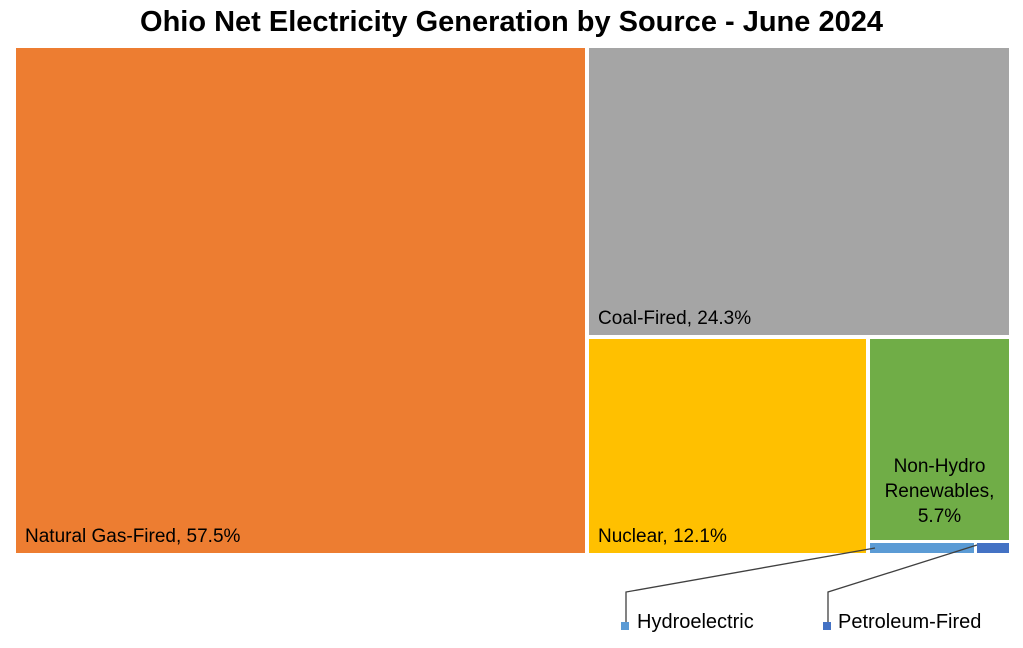 The height and width of the screenshot is (648, 1023). Describe the element at coordinates (133, 536) in the screenshot. I see `tile-label-natural-gas-fired: Natural Gas-Fired, 57.5%` at that location.